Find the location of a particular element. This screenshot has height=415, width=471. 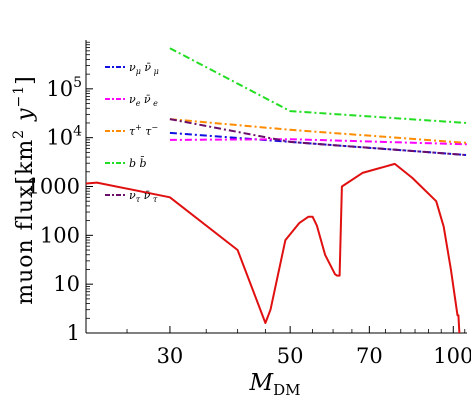

legend-label: ντ ν̄ τ is located at coordinates (143, 196).